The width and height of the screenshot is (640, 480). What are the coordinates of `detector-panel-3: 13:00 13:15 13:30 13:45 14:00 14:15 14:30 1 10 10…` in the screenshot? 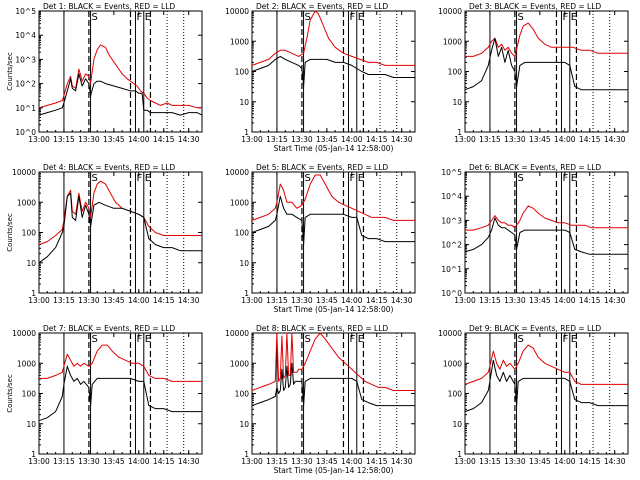 It's located at (533, 73).